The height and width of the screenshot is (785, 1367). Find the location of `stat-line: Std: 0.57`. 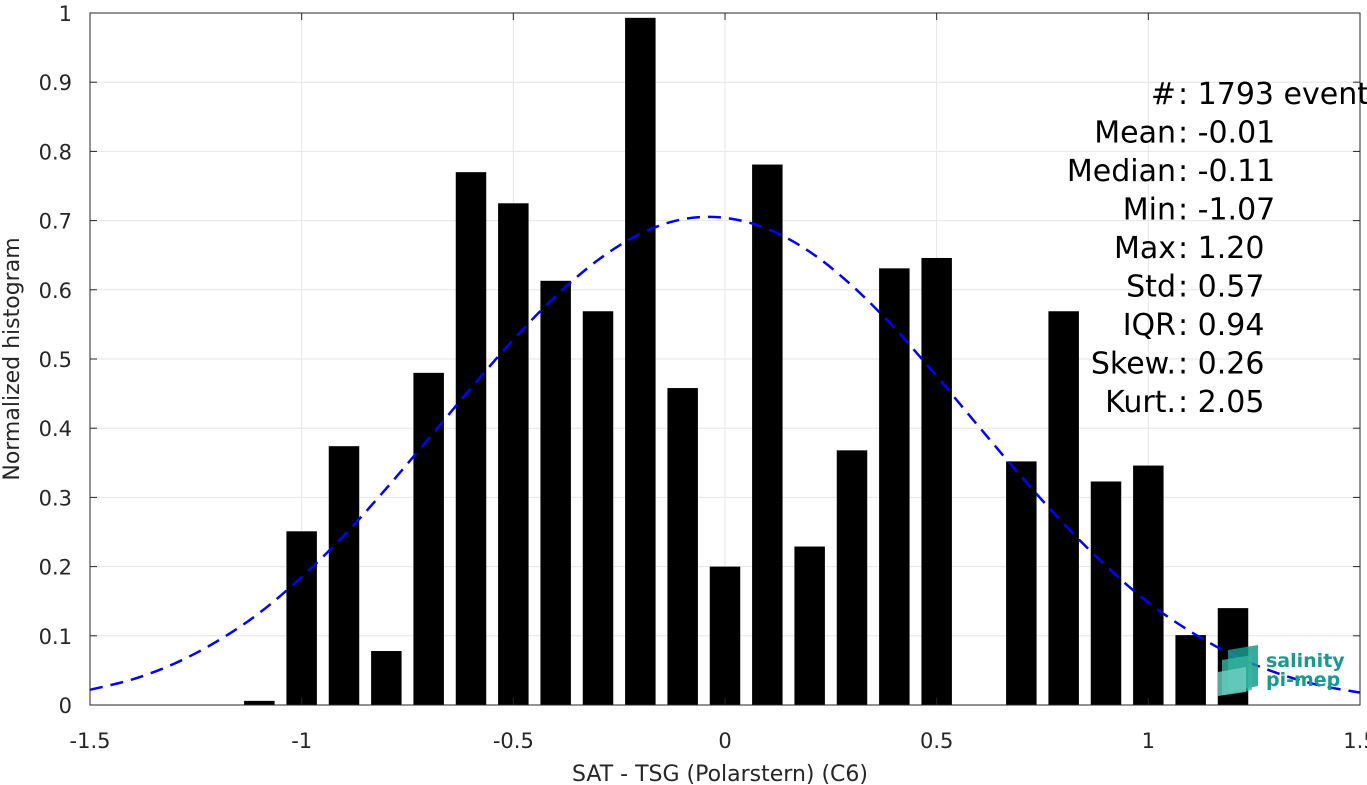

stat-line: Std: 0.57 is located at coordinates (1195, 287).